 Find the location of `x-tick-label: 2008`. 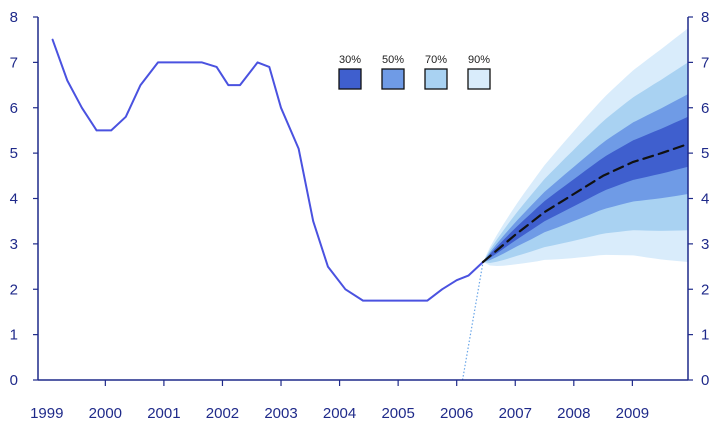

x-tick-label: 2008 is located at coordinates (573, 413).